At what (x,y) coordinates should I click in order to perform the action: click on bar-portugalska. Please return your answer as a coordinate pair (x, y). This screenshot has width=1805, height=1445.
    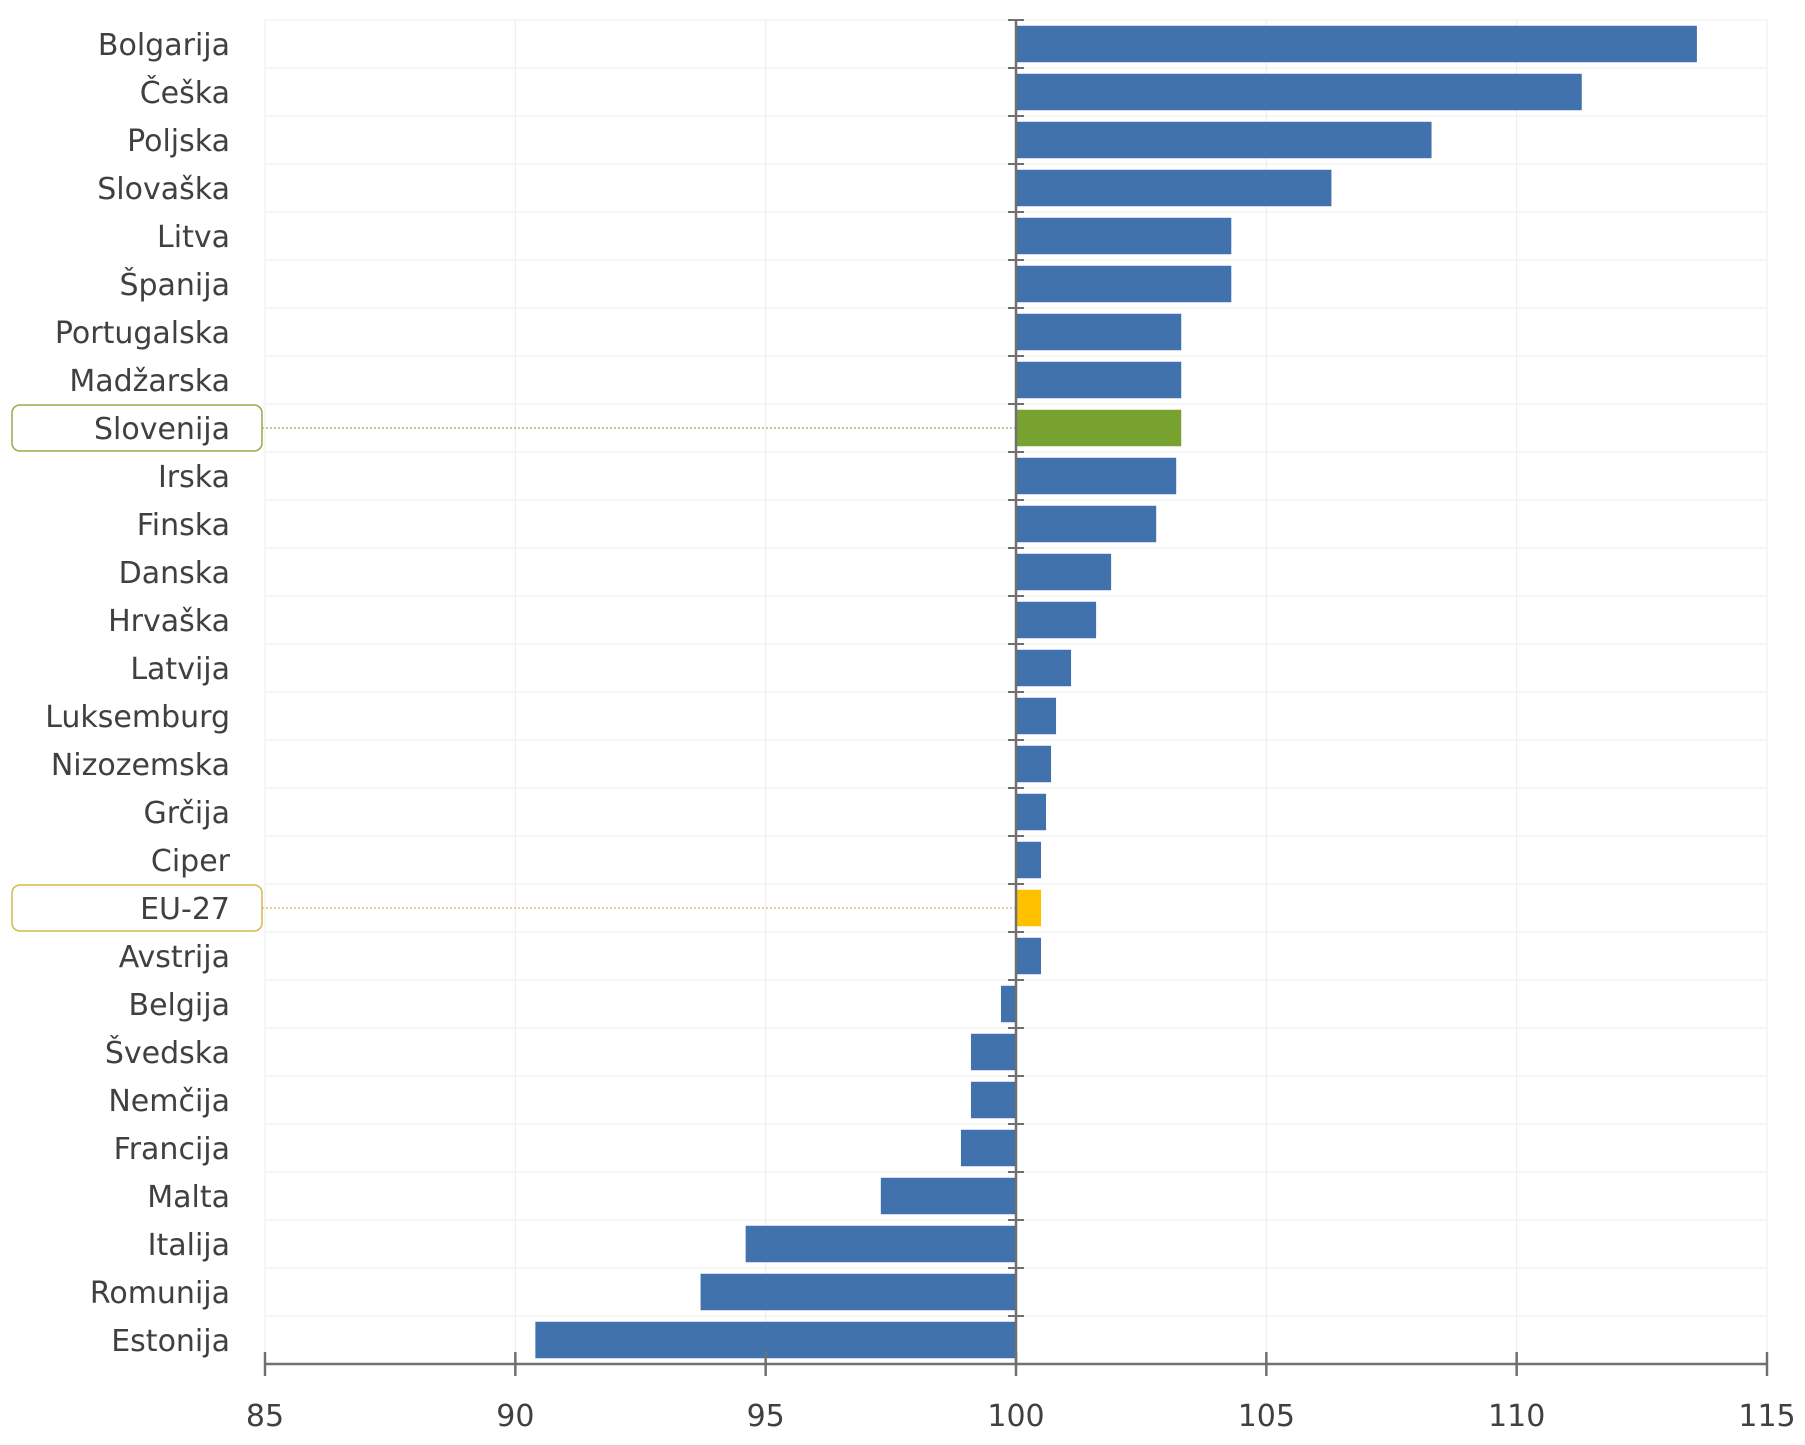
    Looking at the image, I should click on (1099, 332).